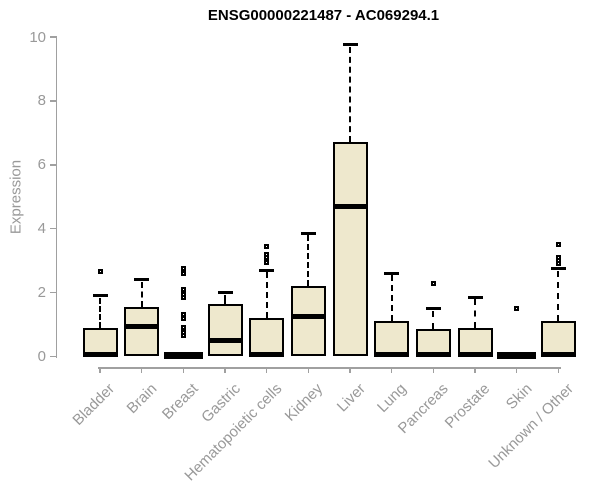  Describe the element at coordinates (41, 165) in the screenshot. I see `y-tick-label: 6` at that location.